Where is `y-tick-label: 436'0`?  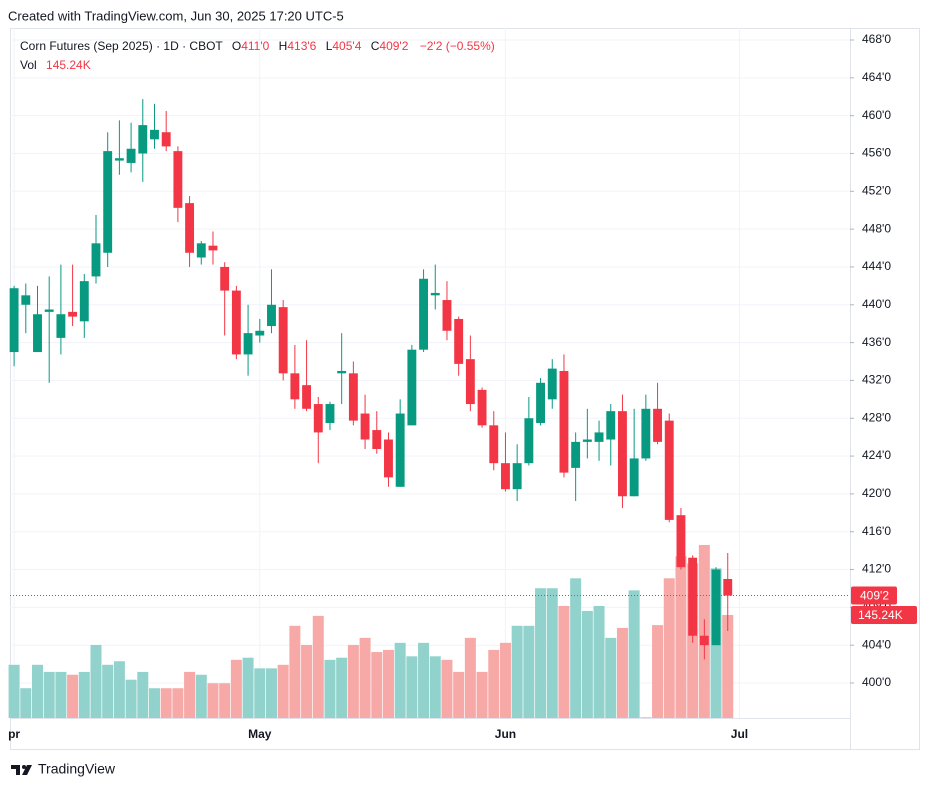
y-tick-label: 436'0 is located at coordinates (876, 342).